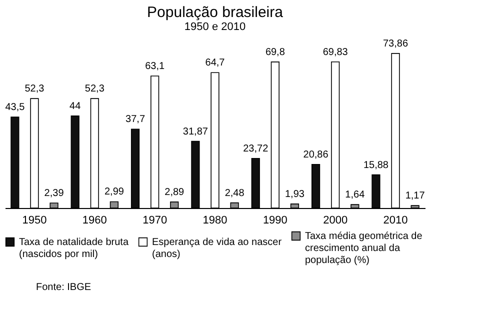  What do you see at coordinates (174, 192) in the screenshot?
I see `data-label: 2,89` at bounding box center [174, 192].